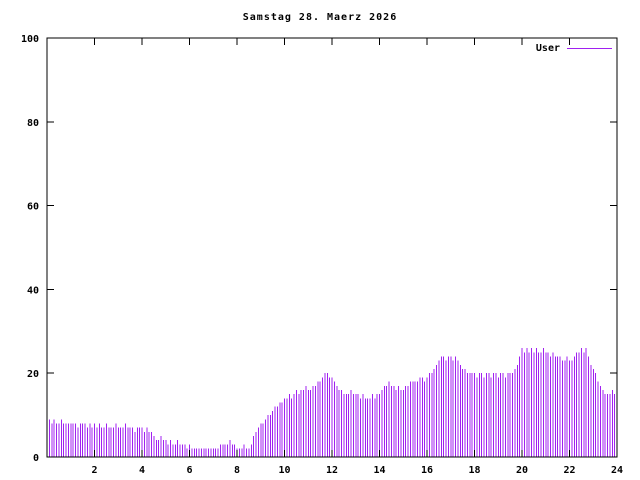 Image resolution: width=640 pixels, height=480 pixels. Describe the element at coordinates (94, 470) in the screenshot. I see `x-tick-label: 2` at that location.